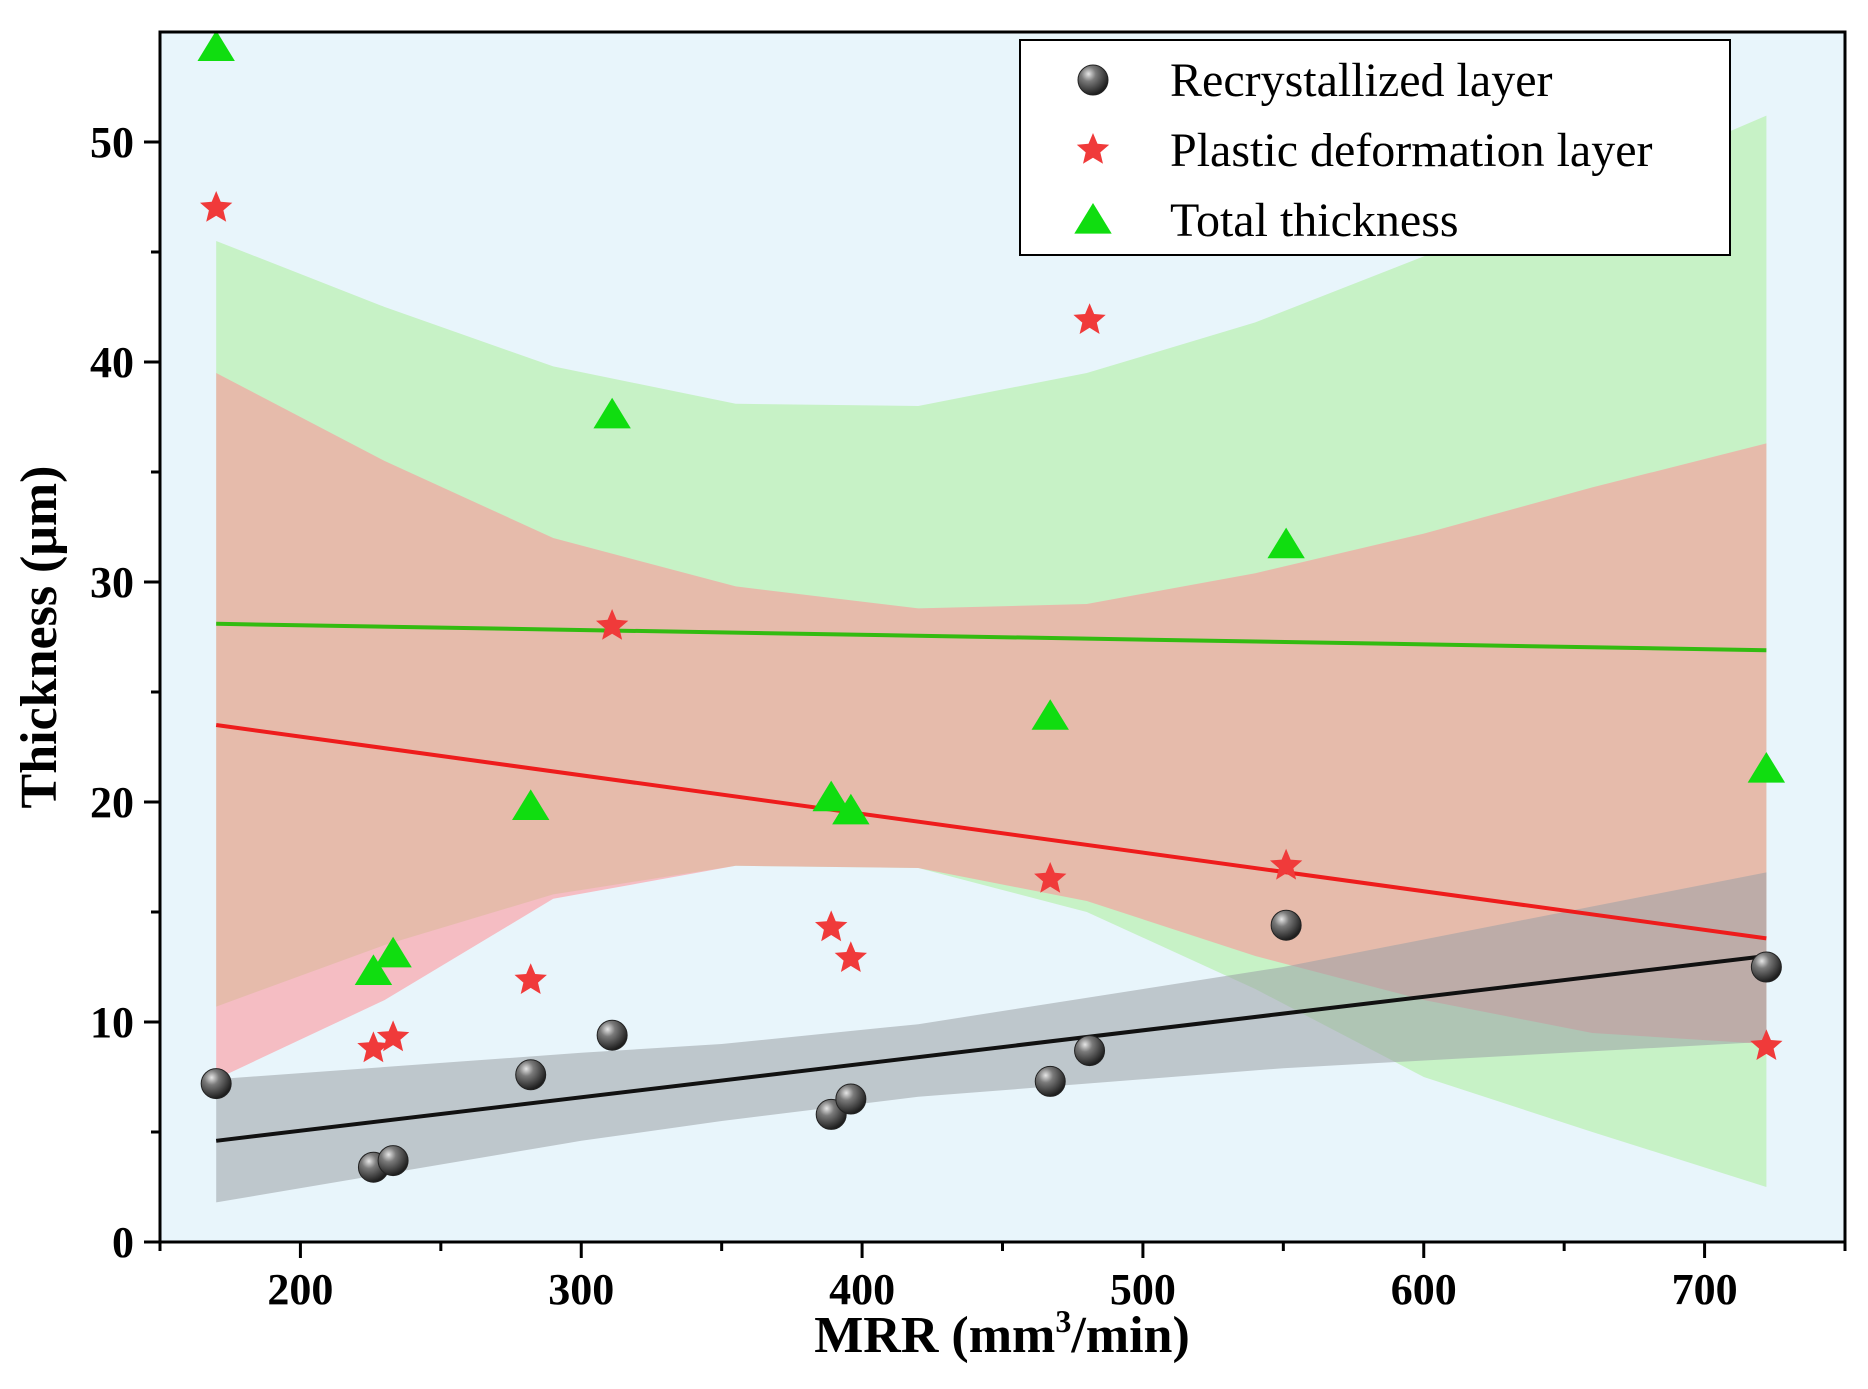  Describe the element at coordinates (112, 1022) in the screenshot. I see `y-tick-label: 10` at that location.